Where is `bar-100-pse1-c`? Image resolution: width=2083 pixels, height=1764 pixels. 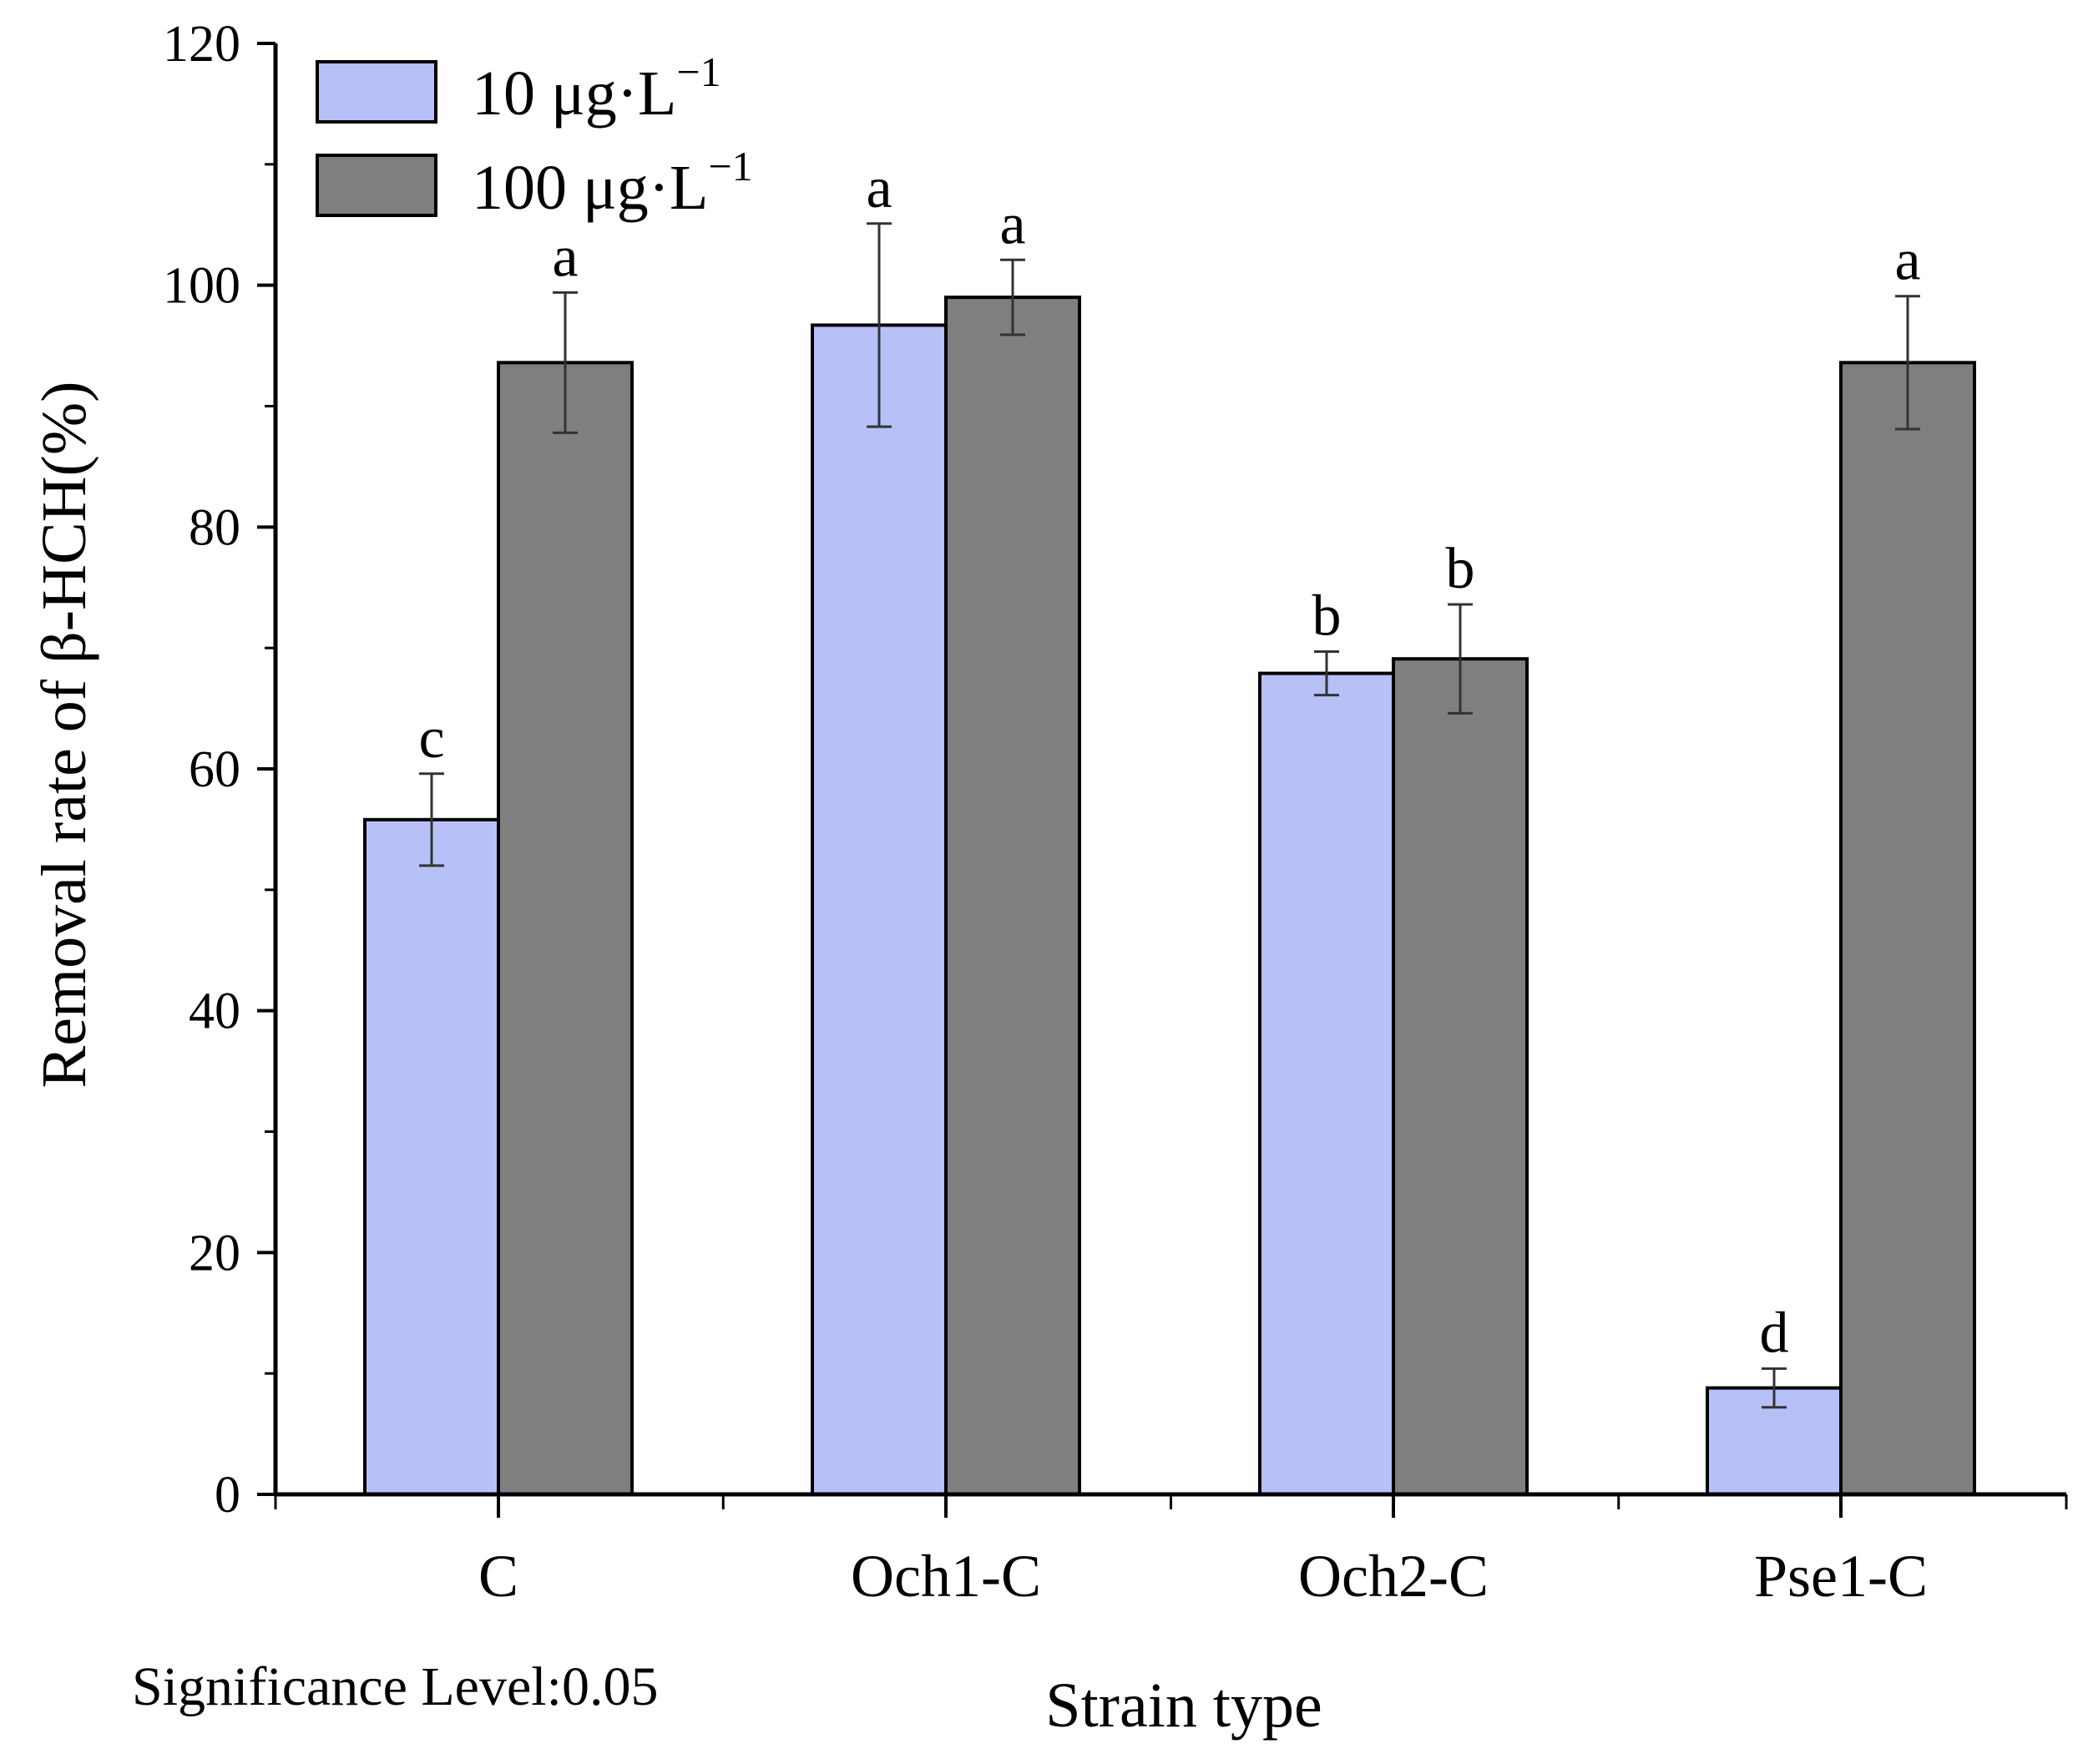
bar-100-pse1-c is located at coordinates (1907, 928).